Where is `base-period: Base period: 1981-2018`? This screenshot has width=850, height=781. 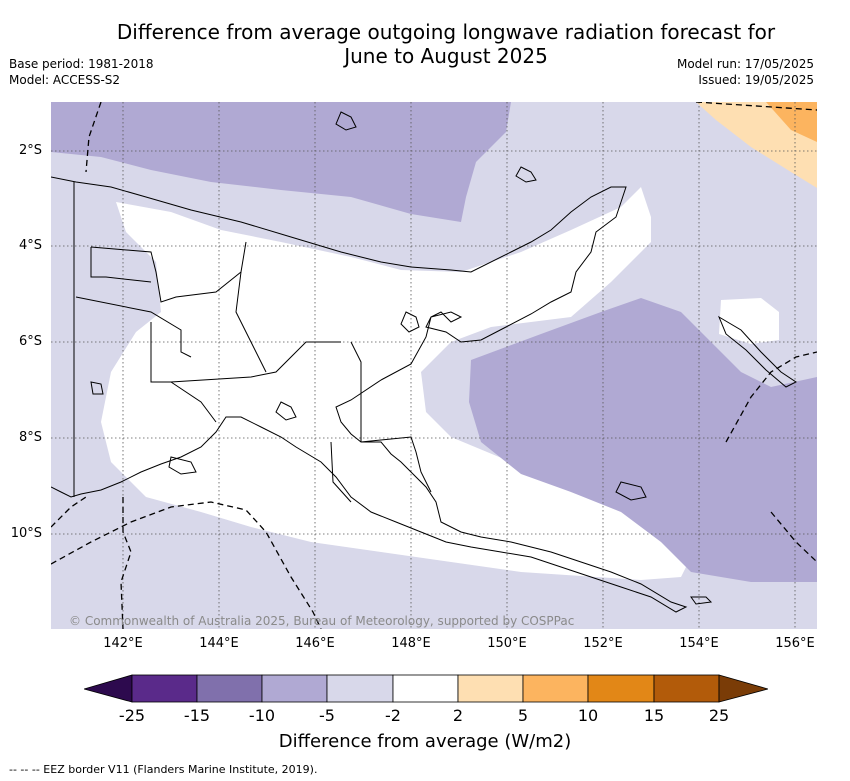
base-period: Base period: 1981-2018 is located at coordinates (81, 64).